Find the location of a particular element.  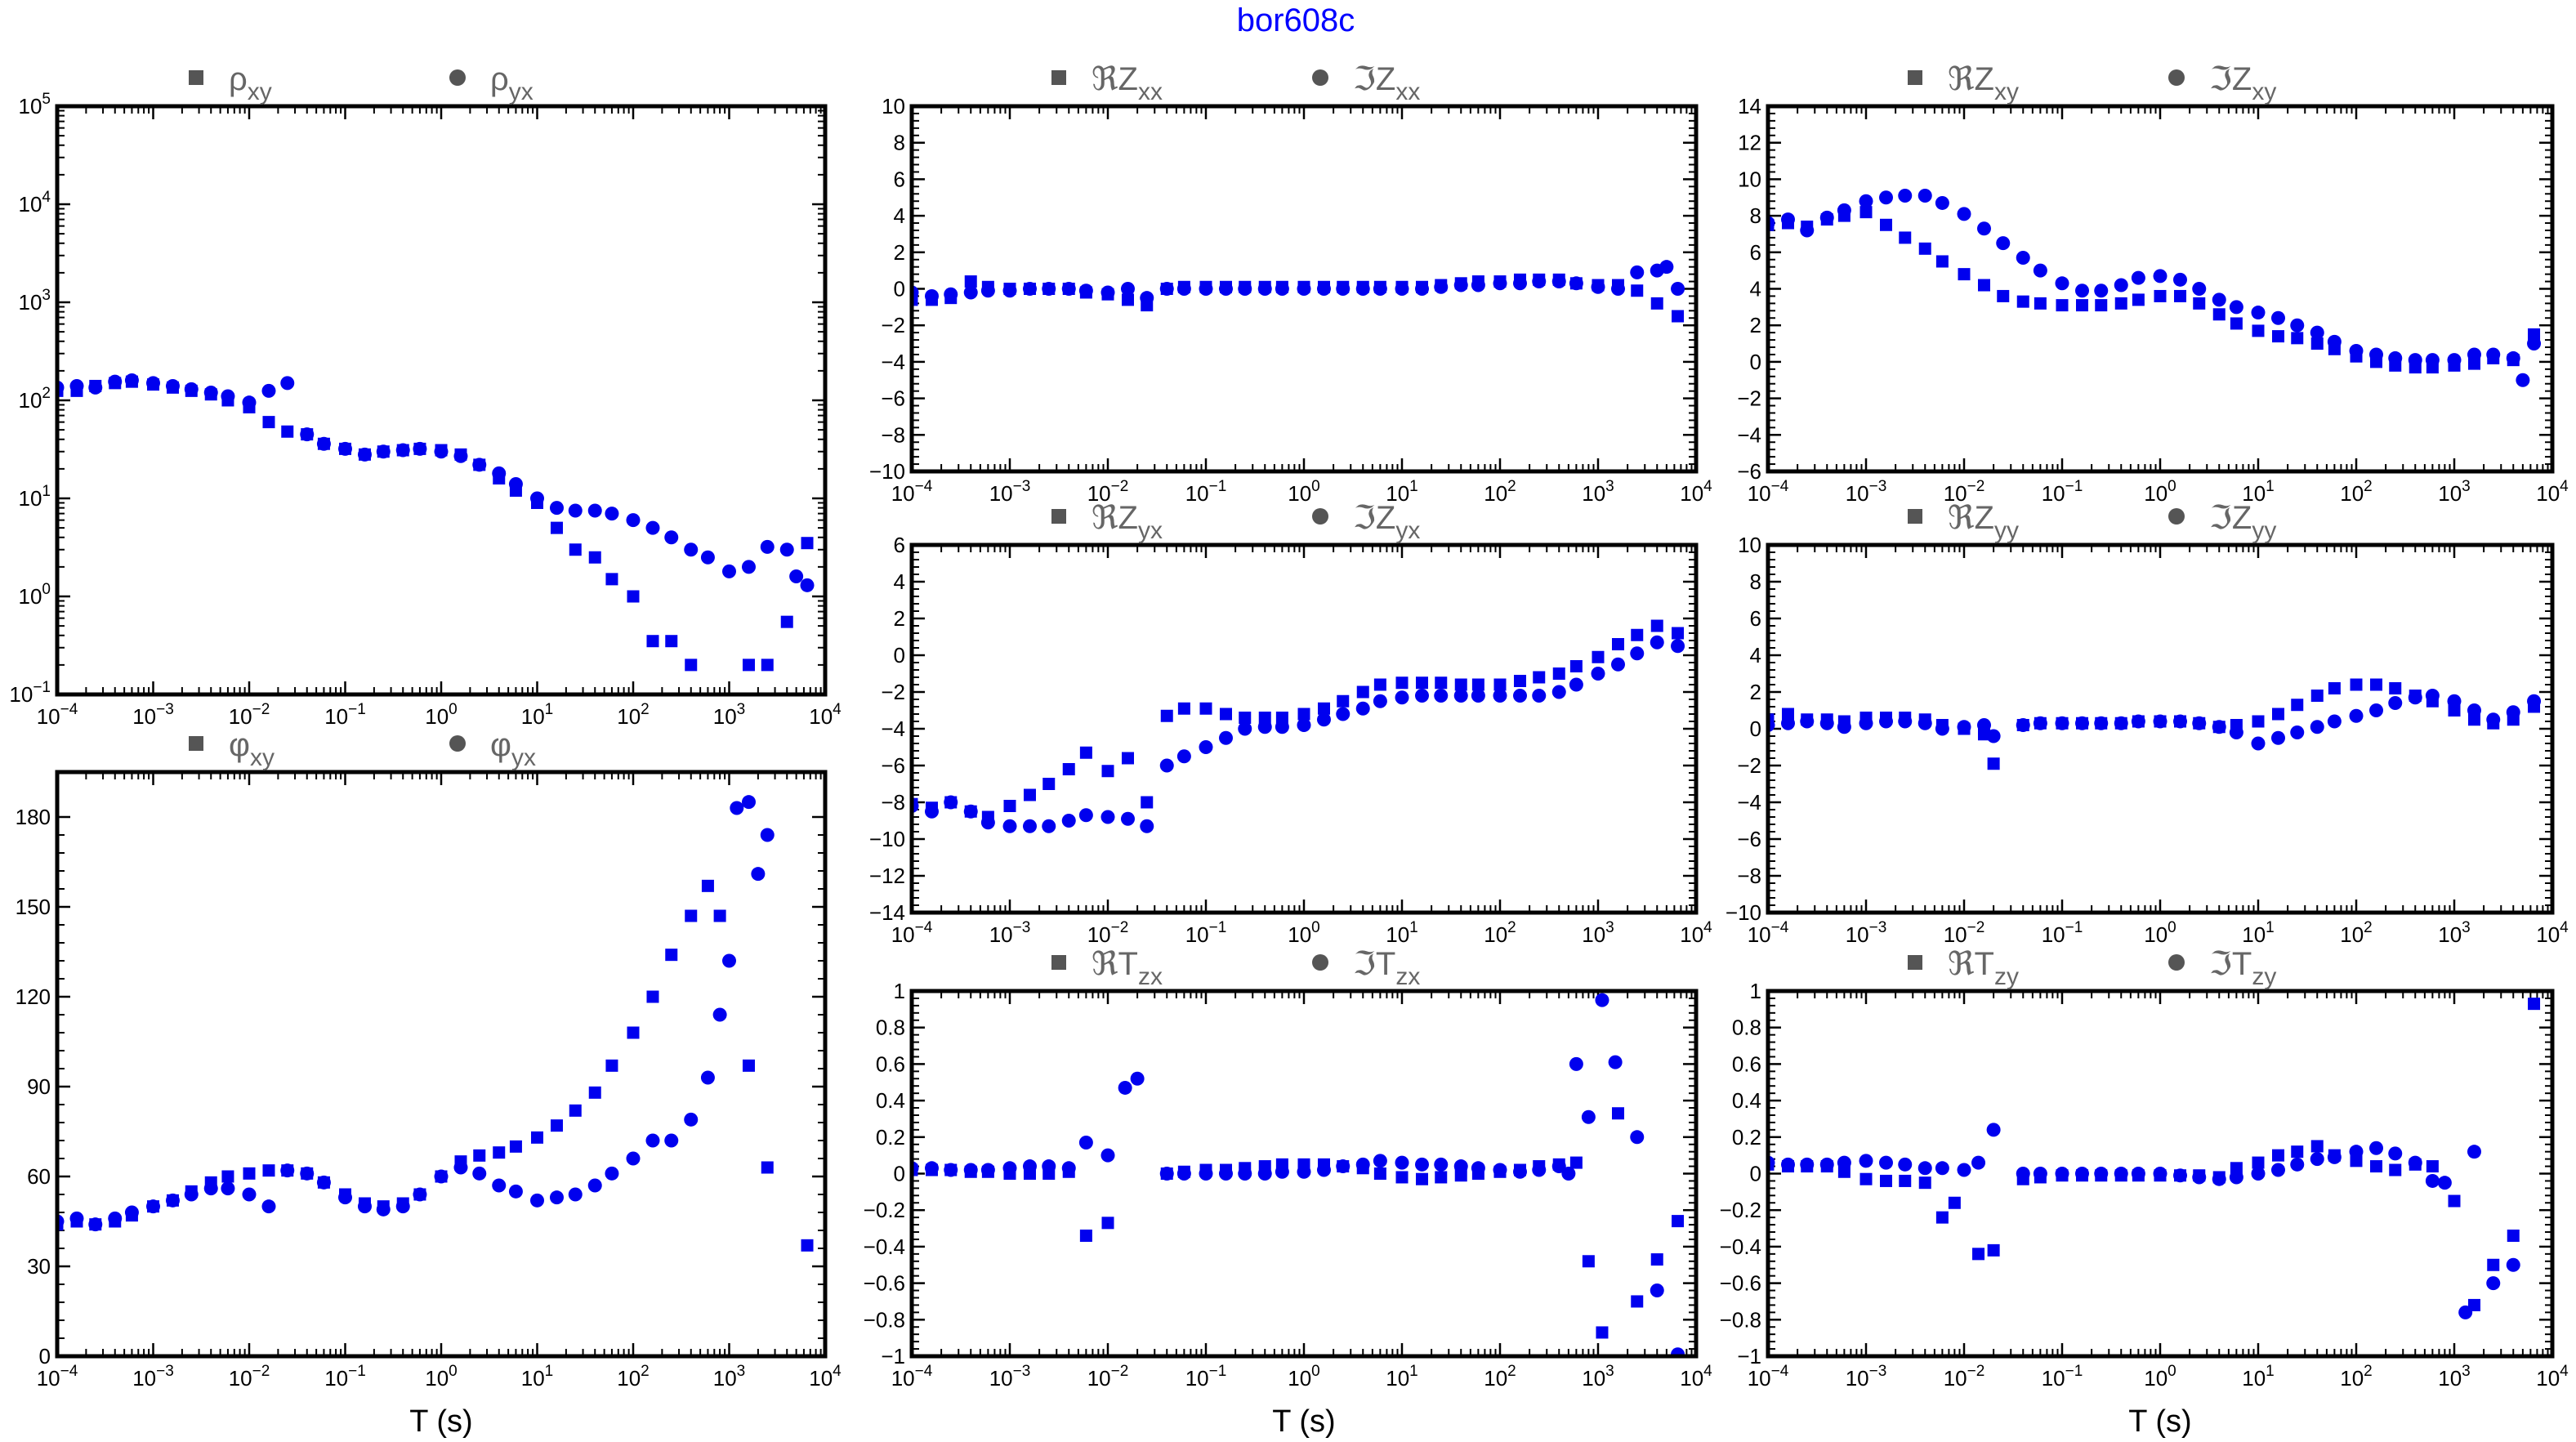

legend-label: ℑZxx is located at coordinates (1387, 83).